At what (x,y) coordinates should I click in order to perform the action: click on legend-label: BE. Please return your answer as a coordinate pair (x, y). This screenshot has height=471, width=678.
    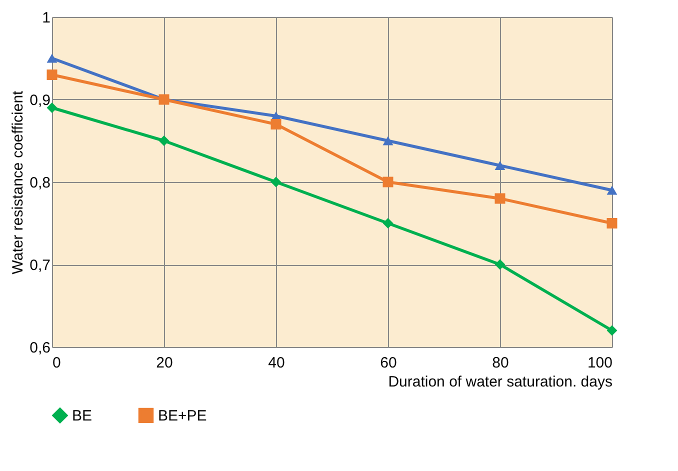
    Looking at the image, I should click on (82, 415).